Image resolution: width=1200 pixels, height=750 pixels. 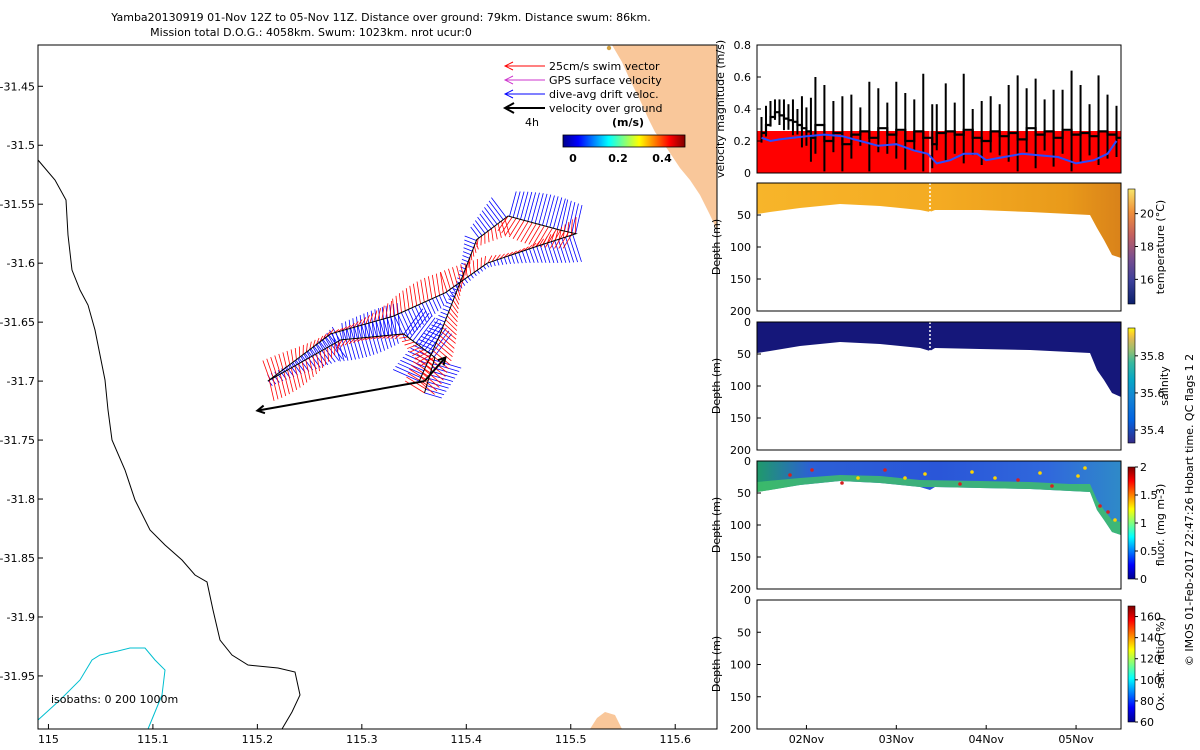 What do you see at coordinates (747, 173) in the screenshot?
I see `velocity-y-tick-label: 0` at bounding box center [747, 173].